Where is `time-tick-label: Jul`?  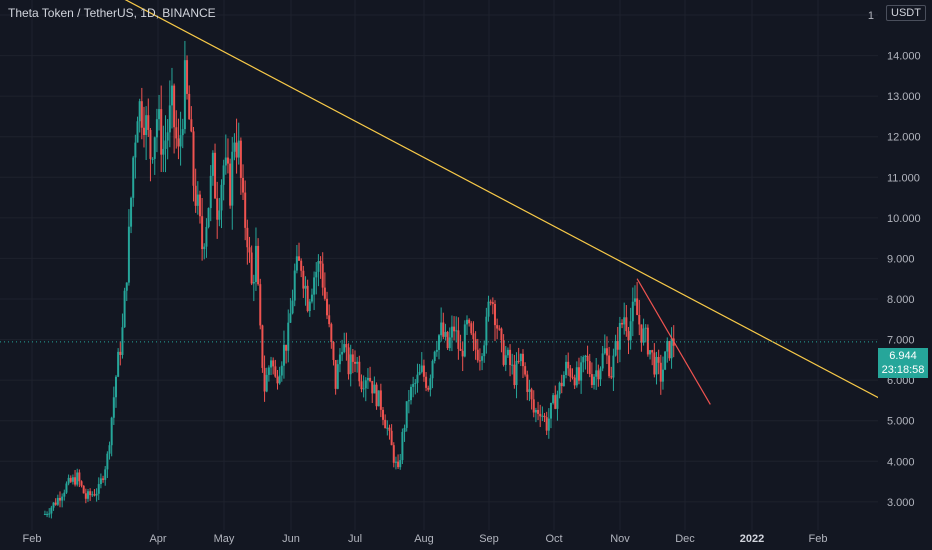
time-tick-label: Jul is located at coordinates (355, 539).